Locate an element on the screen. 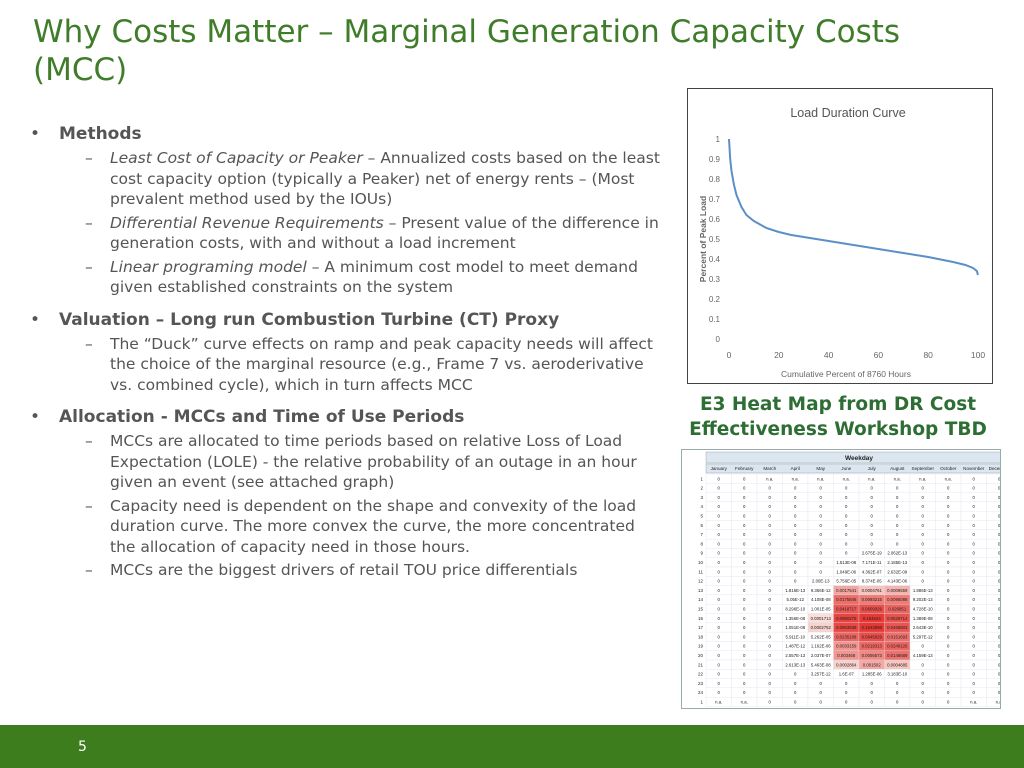  heatmap-cell-value: 4.159E-13 is located at coordinates (923, 655).